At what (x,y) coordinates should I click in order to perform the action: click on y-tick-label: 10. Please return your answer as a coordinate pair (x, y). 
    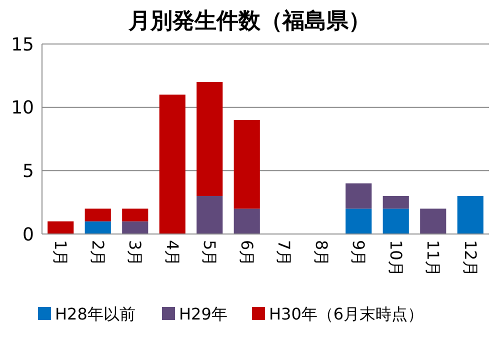
    Looking at the image, I should click on (22, 108).